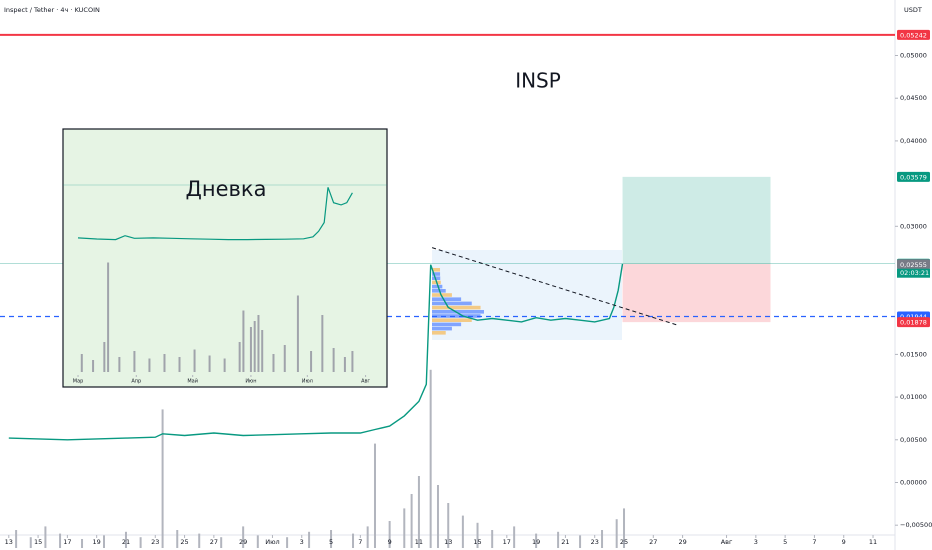 Image resolution: width=932 pixels, height=550 pixels. What do you see at coordinates (192, 381) in the screenshot?
I see `inset-x-tick-label: Май` at bounding box center [192, 381].